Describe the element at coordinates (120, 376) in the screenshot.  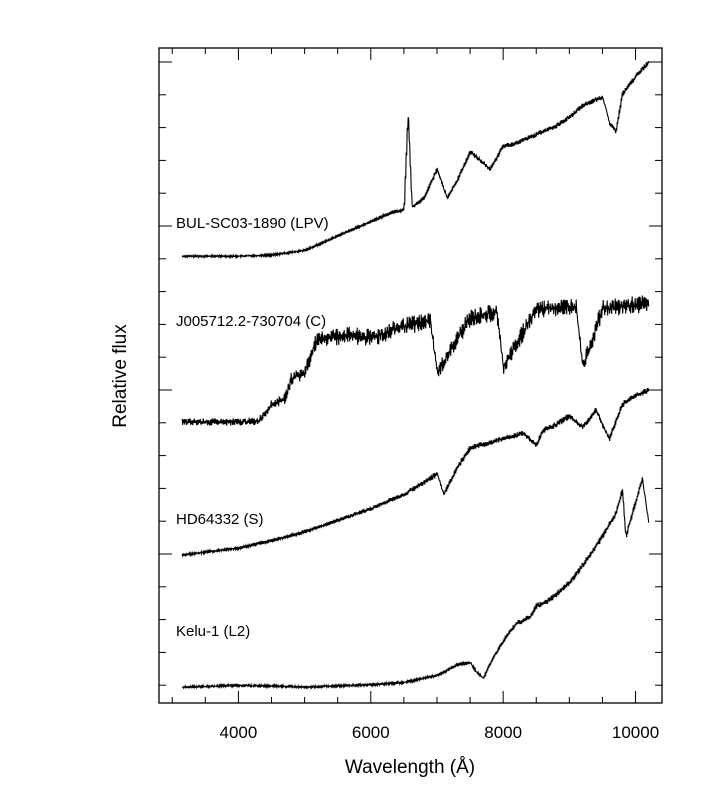
I see `y-axis-title: Relative flux` at that location.